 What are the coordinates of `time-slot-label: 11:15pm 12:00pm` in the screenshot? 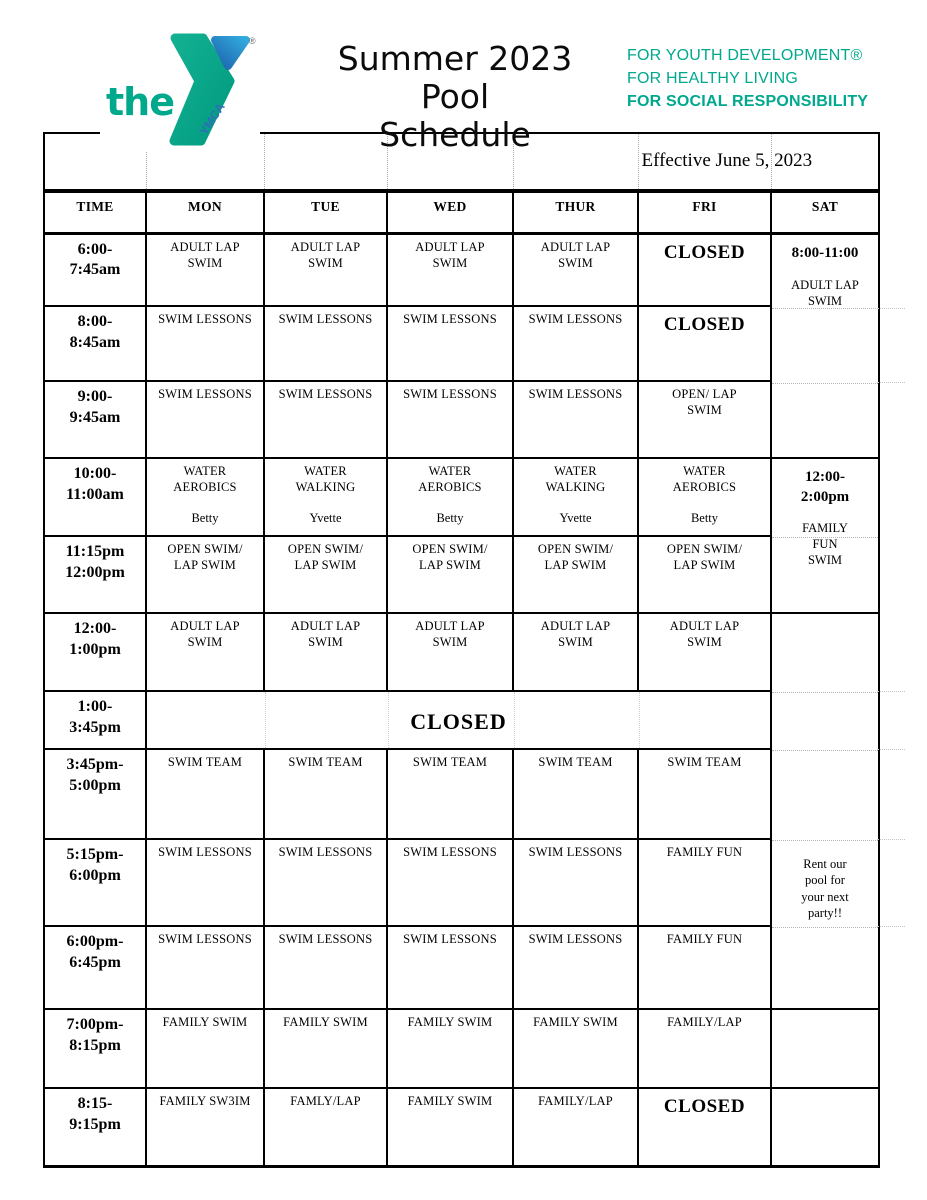 It's located at (95, 574).